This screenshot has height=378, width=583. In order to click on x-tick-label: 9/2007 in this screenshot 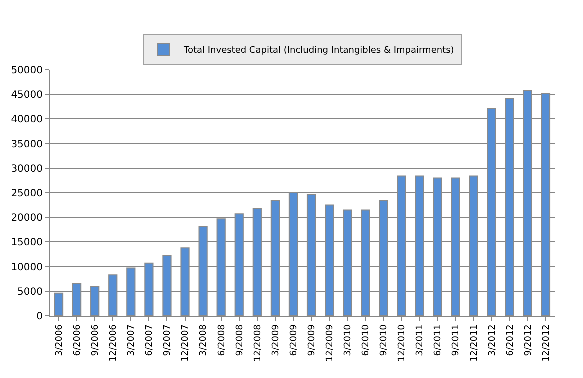, I will do `click(168, 340)`.